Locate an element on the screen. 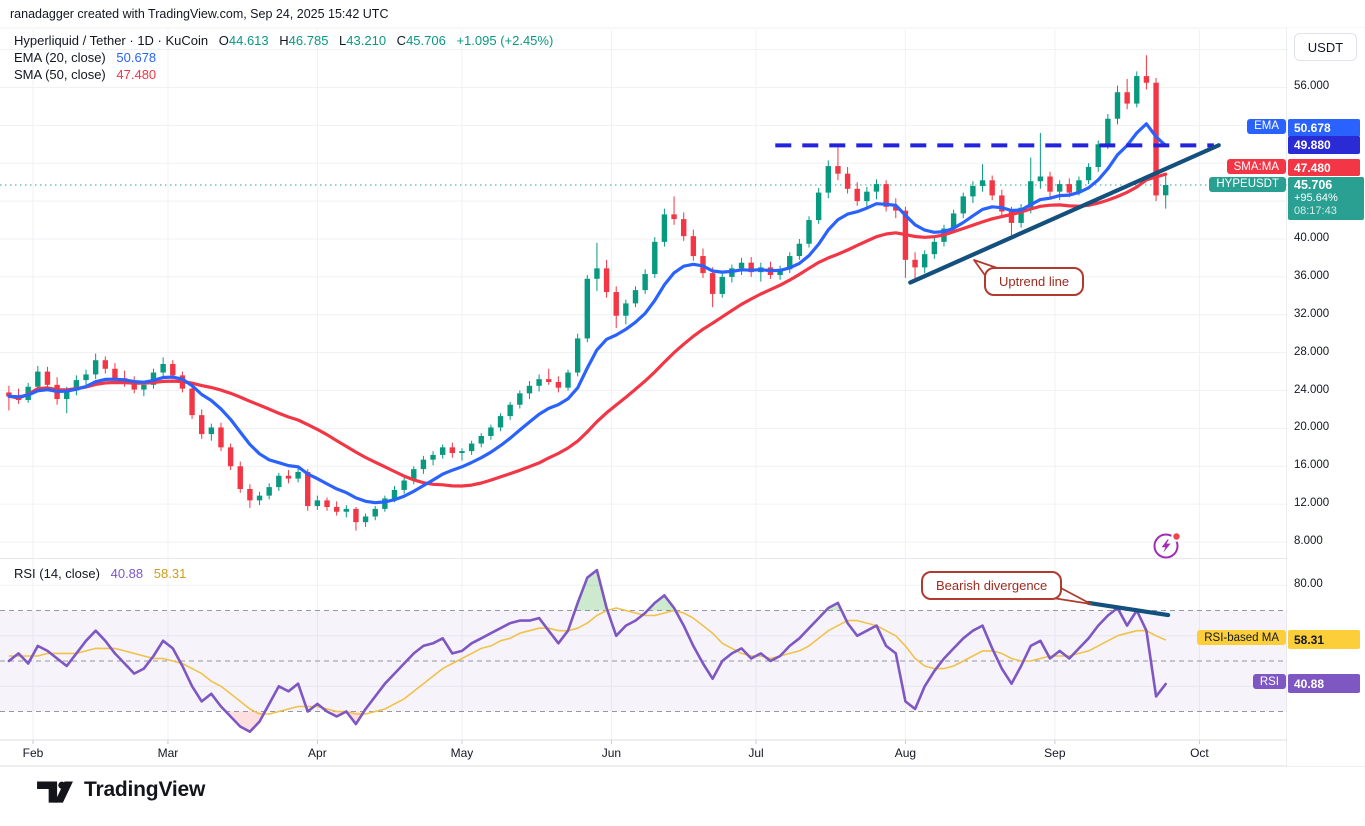 The image size is (1365, 826). open-value: 44.613 is located at coordinates (248, 40).